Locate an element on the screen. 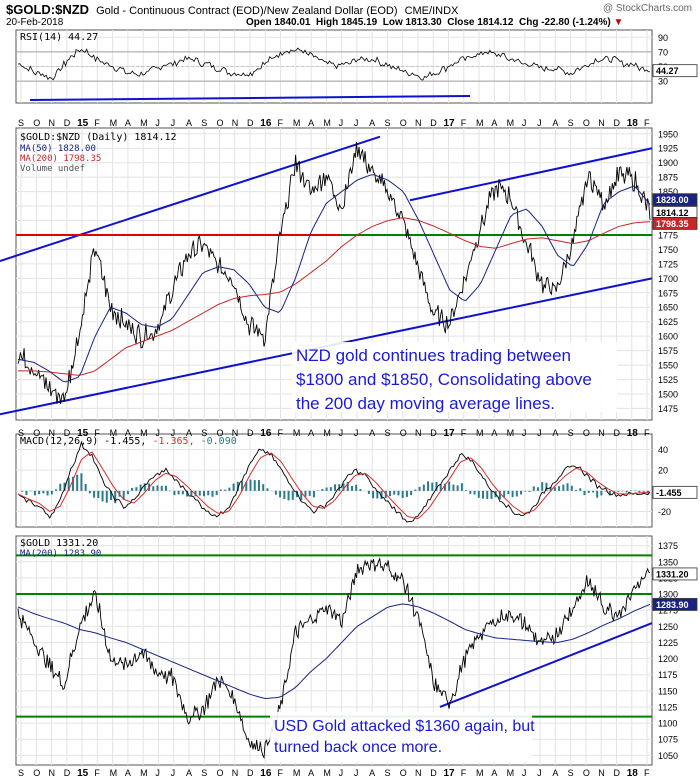 The width and height of the screenshot is (700, 780). quote-close: Close 1814.12 is located at coordinates (480, 22).